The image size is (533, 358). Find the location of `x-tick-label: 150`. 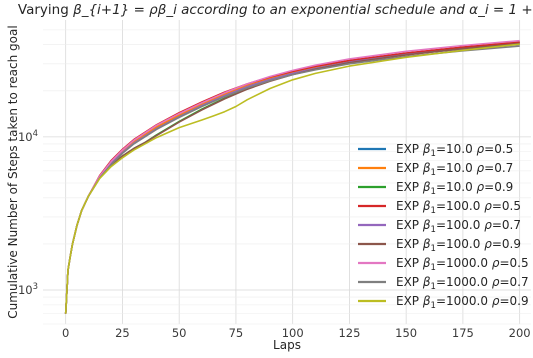

x-tick-label: 150 is located at coordinates (406, 333).